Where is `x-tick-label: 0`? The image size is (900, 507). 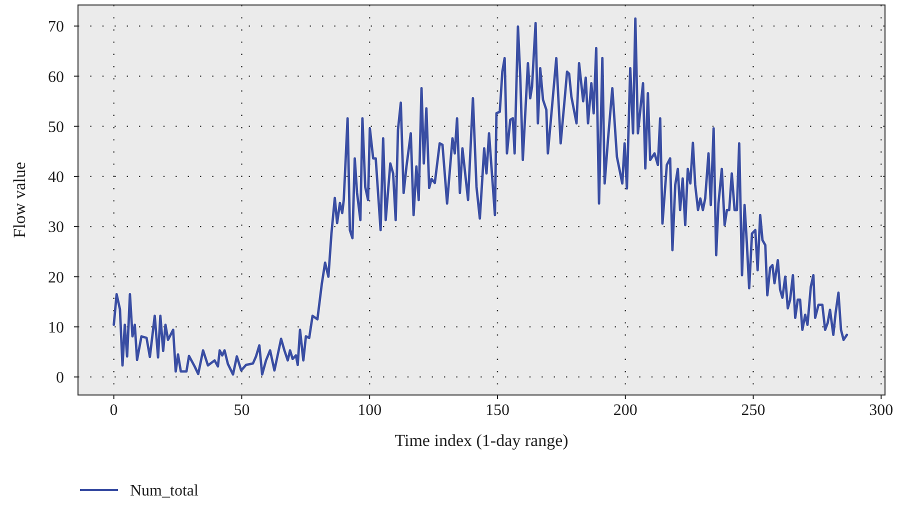 x-tick-label: 0 is located at coordinates (114, 410).